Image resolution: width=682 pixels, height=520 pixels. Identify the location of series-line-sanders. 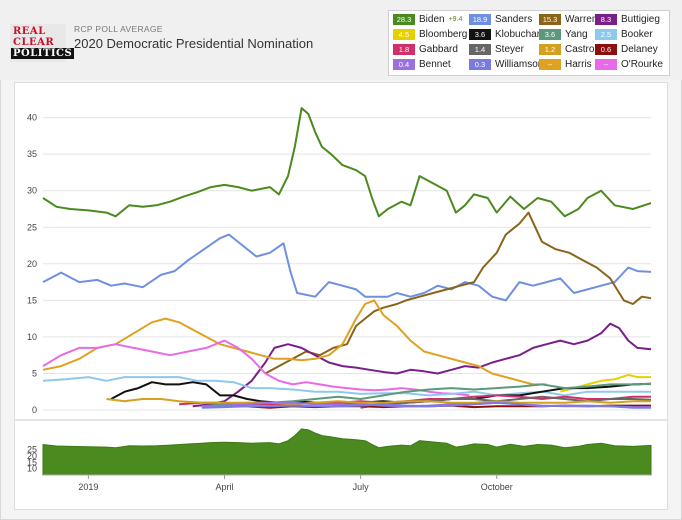
(347, 267).